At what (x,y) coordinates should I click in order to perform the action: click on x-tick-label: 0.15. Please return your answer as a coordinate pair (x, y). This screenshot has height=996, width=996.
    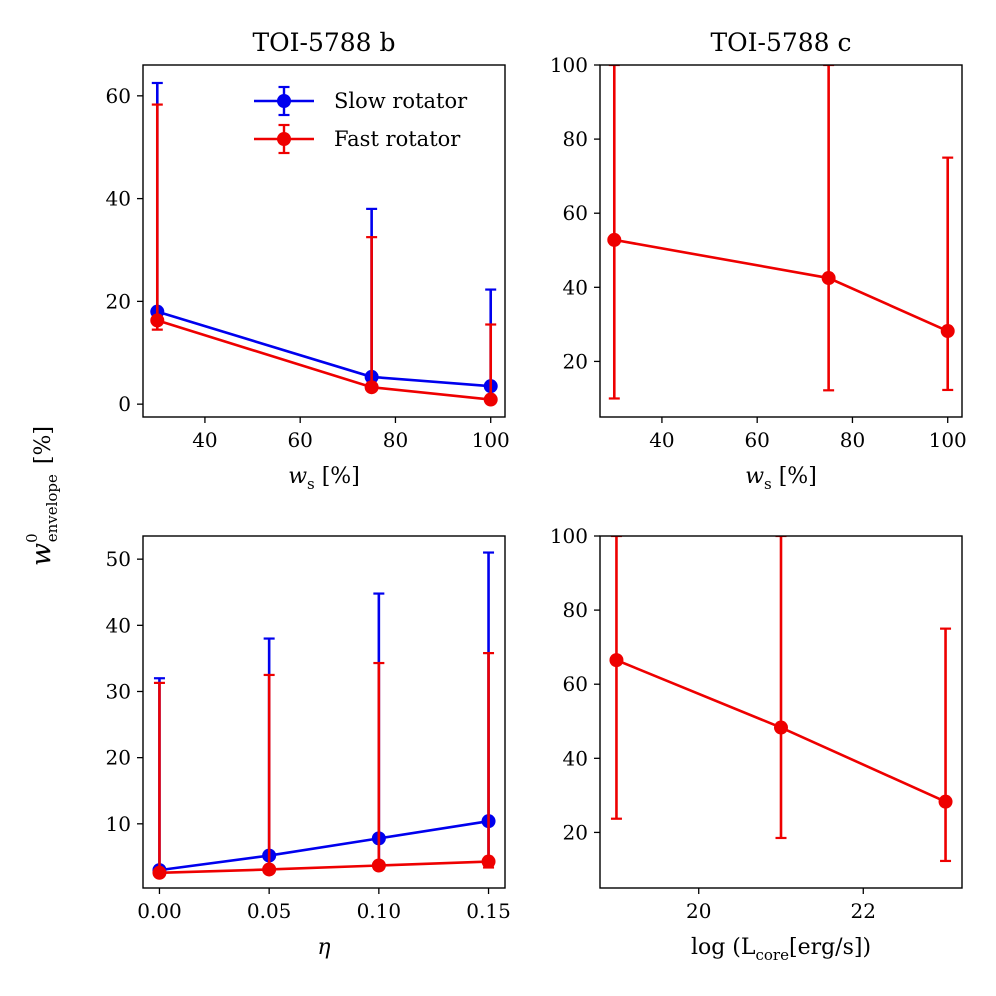
    Looking at the image, I should click on (488, 911).